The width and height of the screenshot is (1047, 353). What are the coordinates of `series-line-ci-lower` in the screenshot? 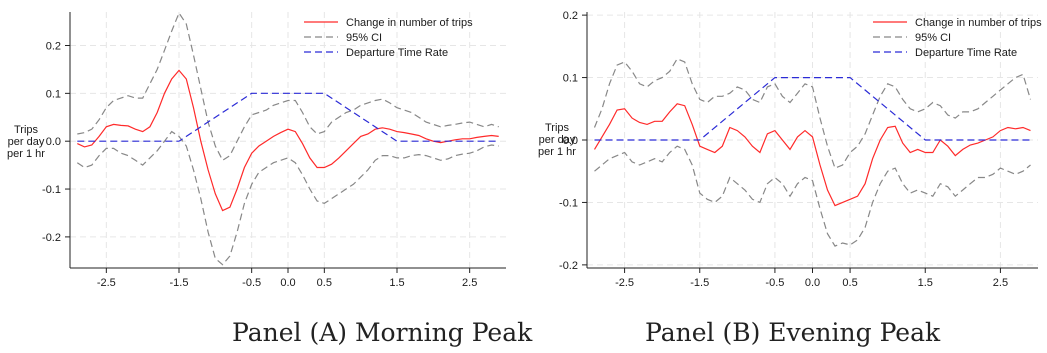 It's located at (812, 196).